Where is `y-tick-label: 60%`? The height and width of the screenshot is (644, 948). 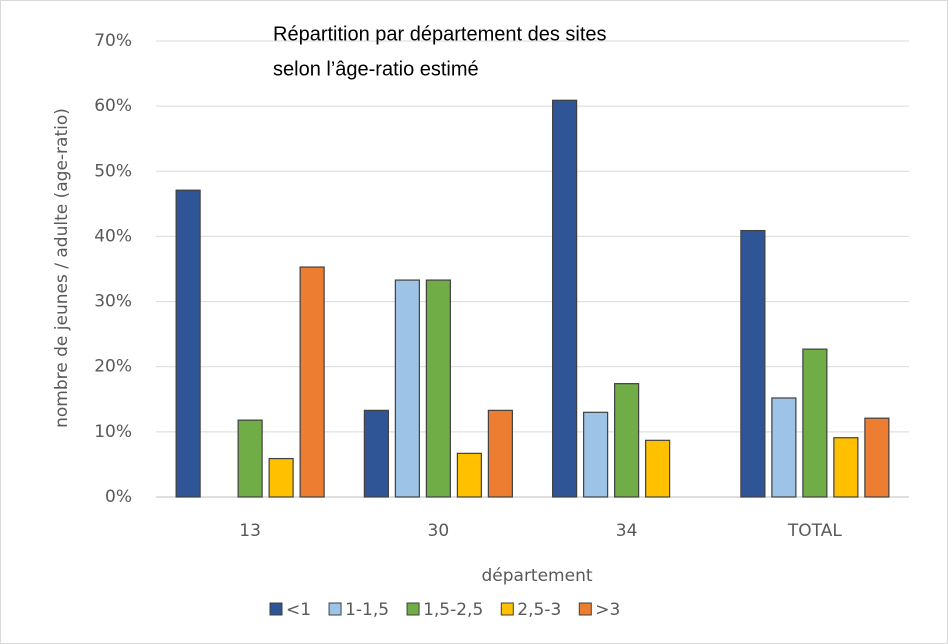 y-tick-label: 60% is located at coordinates (113, 106).